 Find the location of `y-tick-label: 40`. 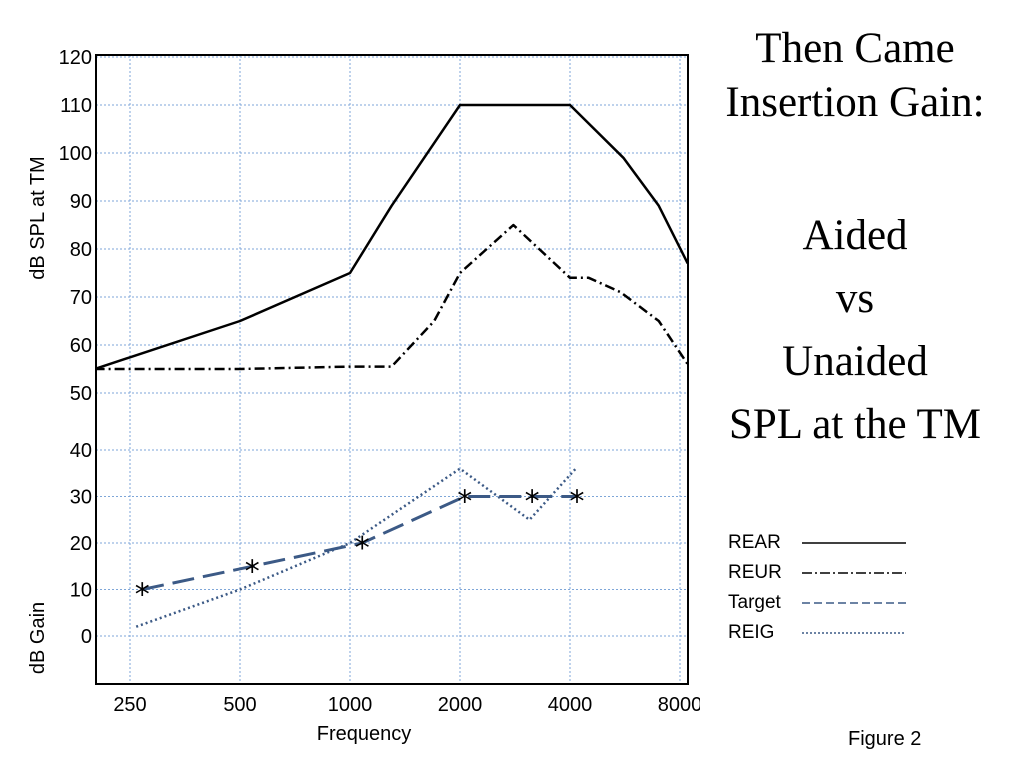

y-tick-label: 40 is located at coordinates (81, 451).